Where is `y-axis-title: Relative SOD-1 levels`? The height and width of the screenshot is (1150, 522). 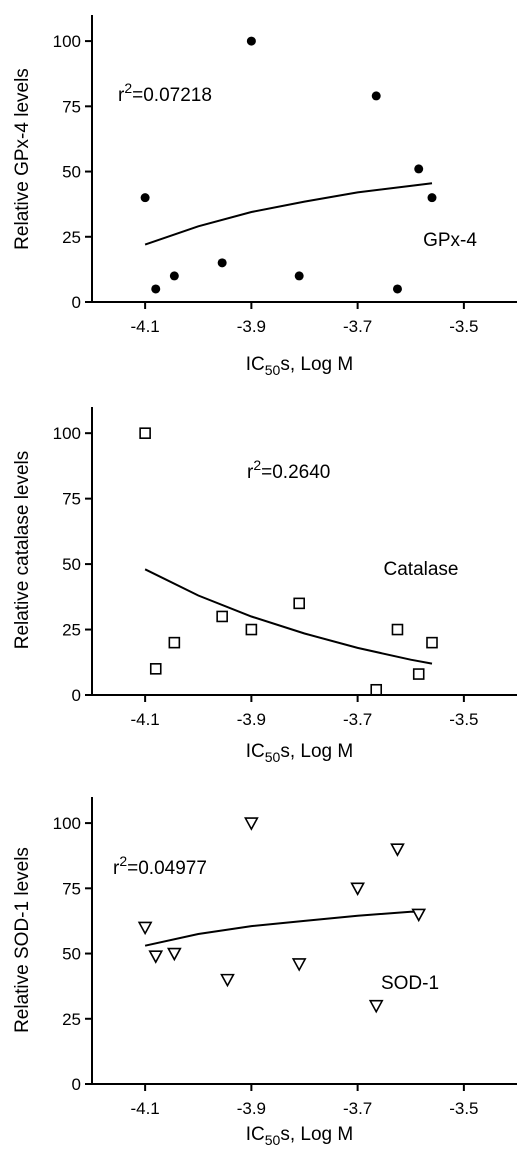 y-axis-title: Relative SOD-1 levels is located at coordinates (22, 940).